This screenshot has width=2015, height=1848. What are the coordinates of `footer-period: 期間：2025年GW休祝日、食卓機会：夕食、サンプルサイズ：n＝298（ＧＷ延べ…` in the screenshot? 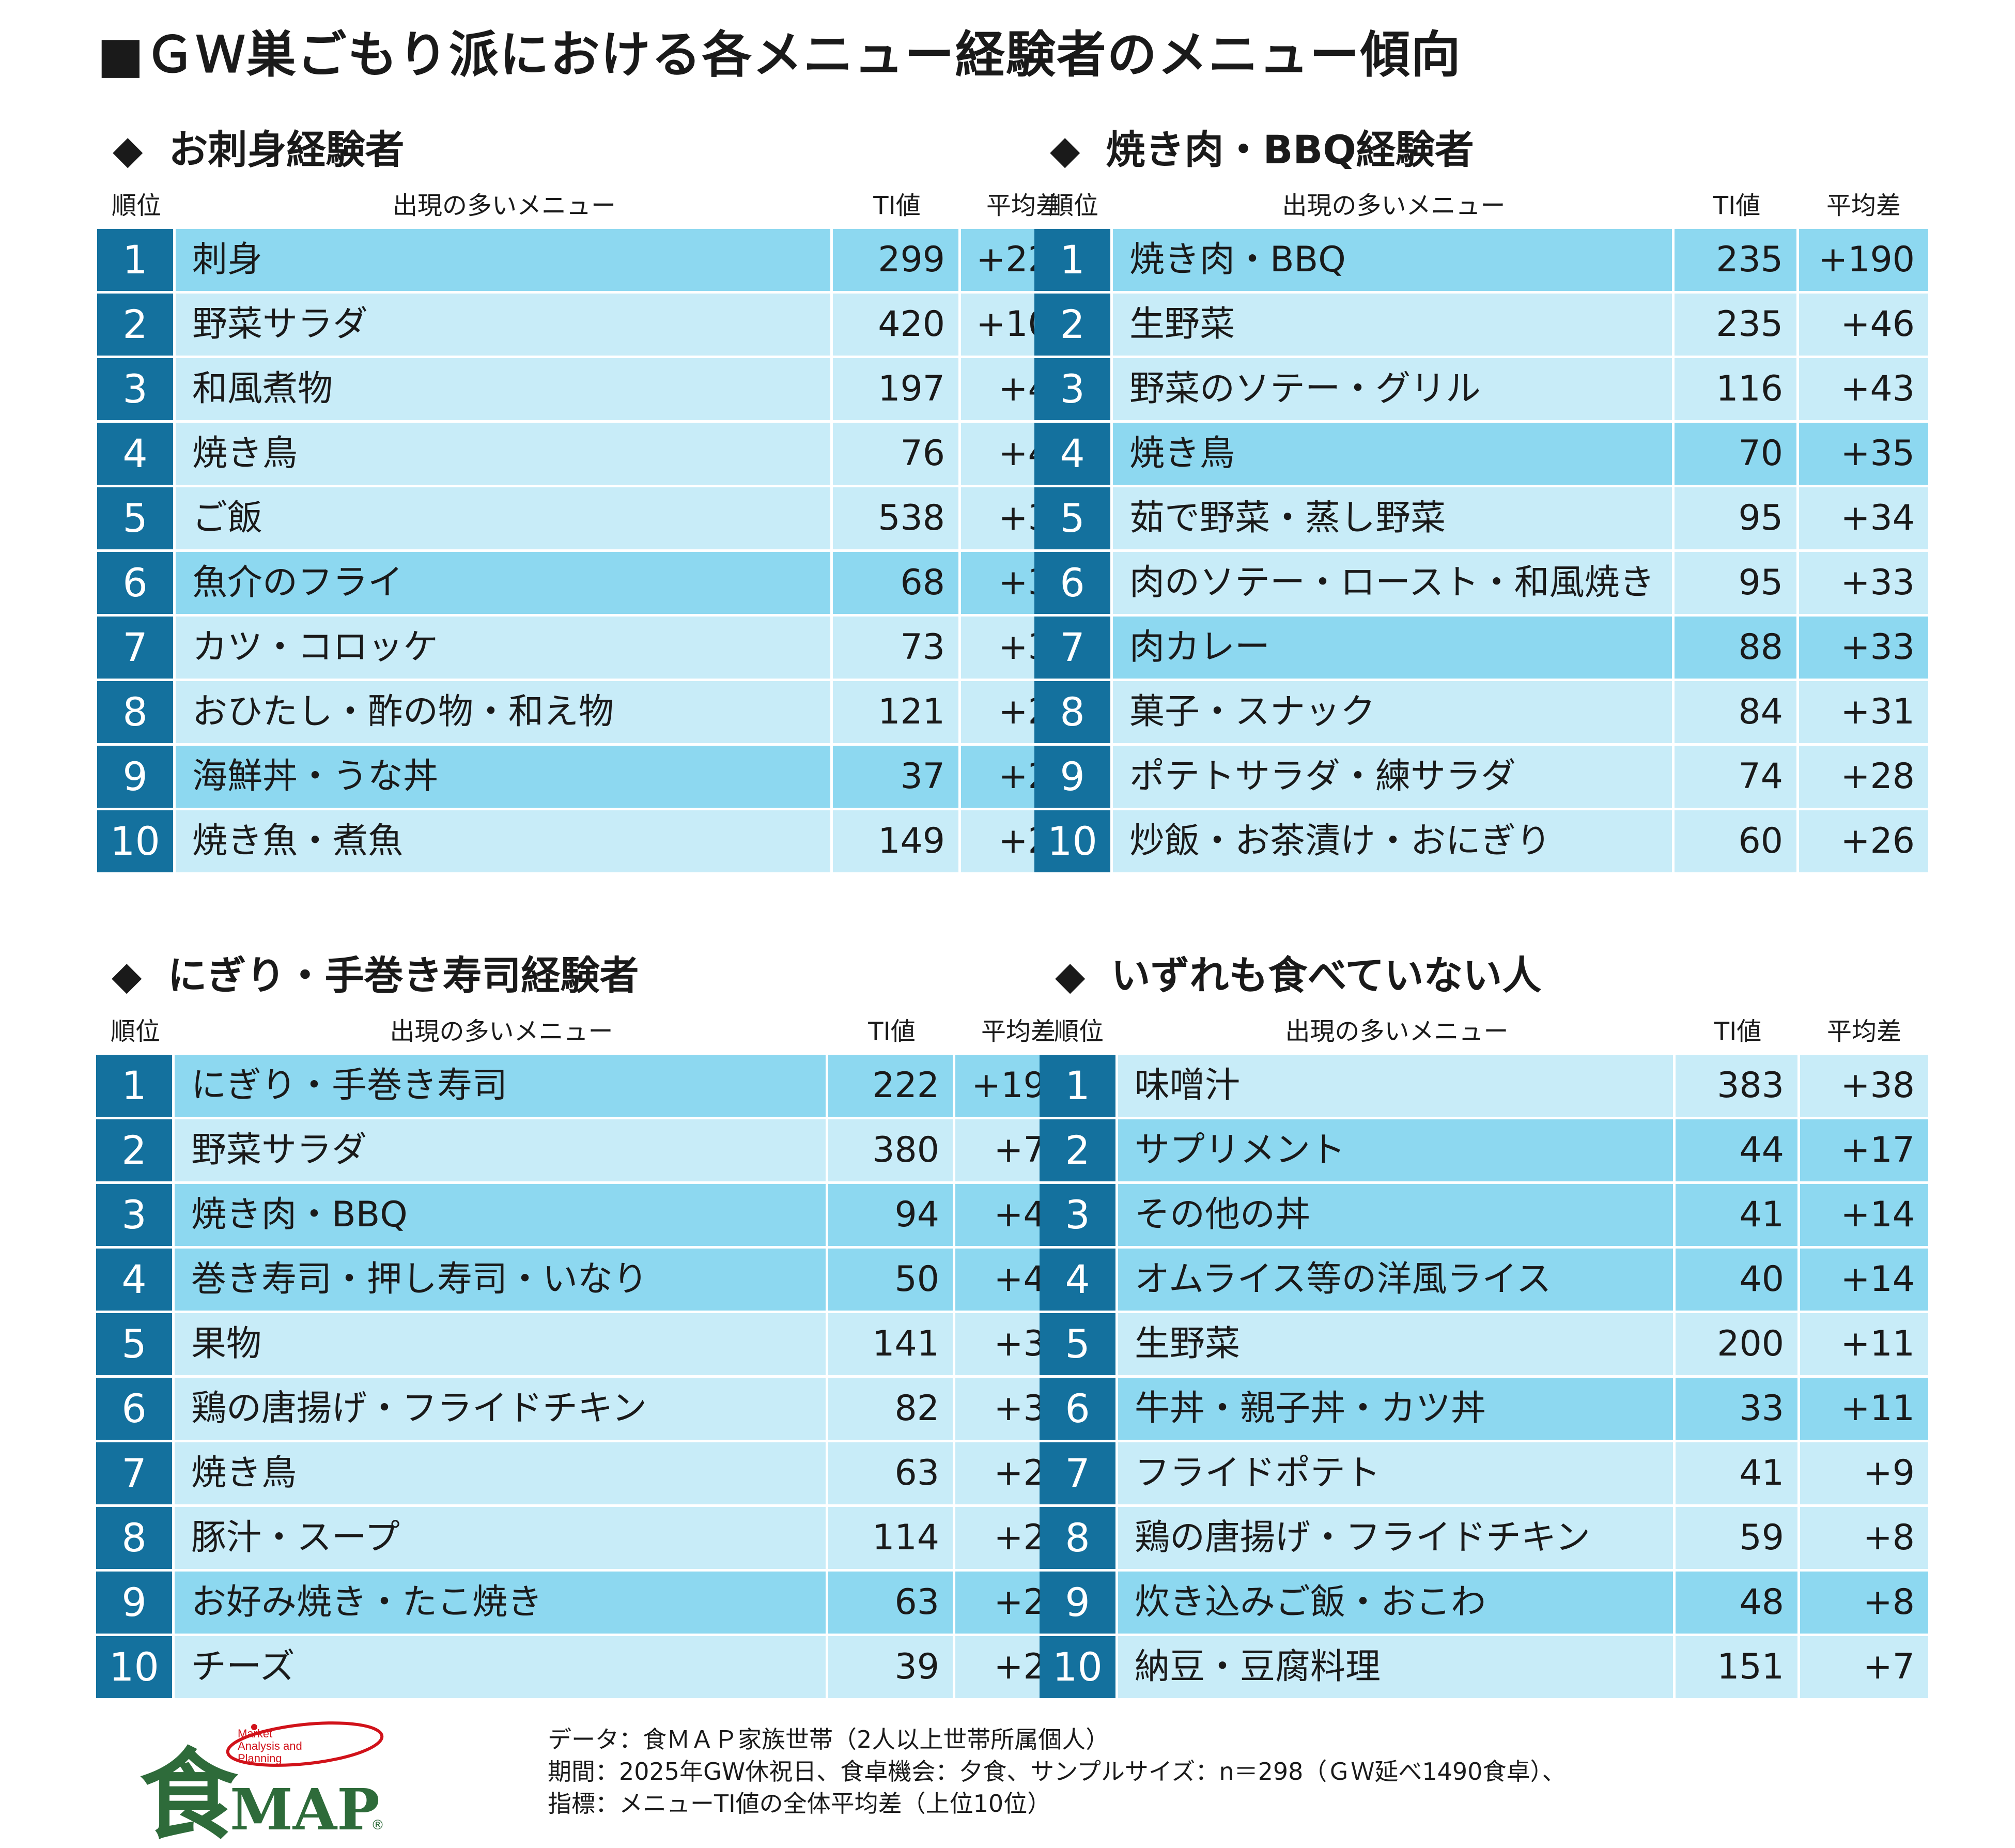 It's located at (1057, 1772).